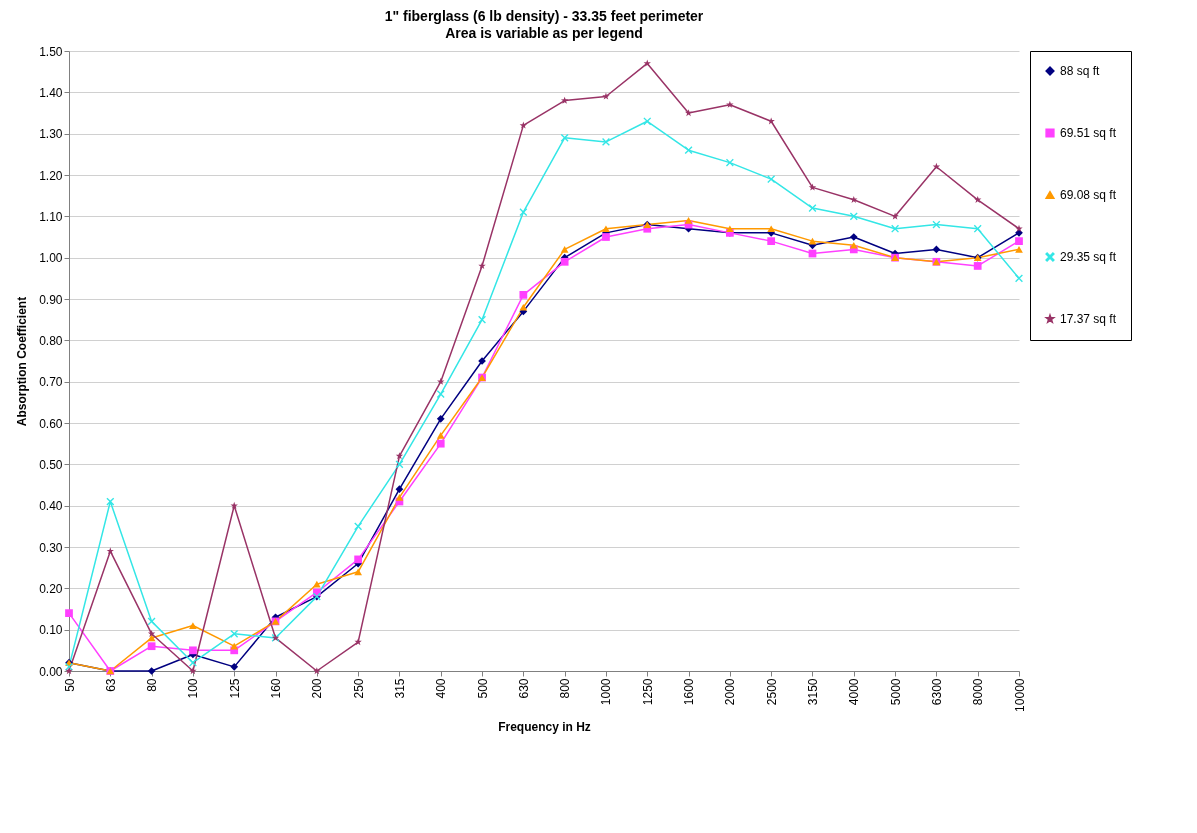 The height and width of the screenshot is (833, 1197). What do you see at coordinates (152, 685) in the screenshot?
I see `x-tick-label: 80` at bounding box center [152, 685].